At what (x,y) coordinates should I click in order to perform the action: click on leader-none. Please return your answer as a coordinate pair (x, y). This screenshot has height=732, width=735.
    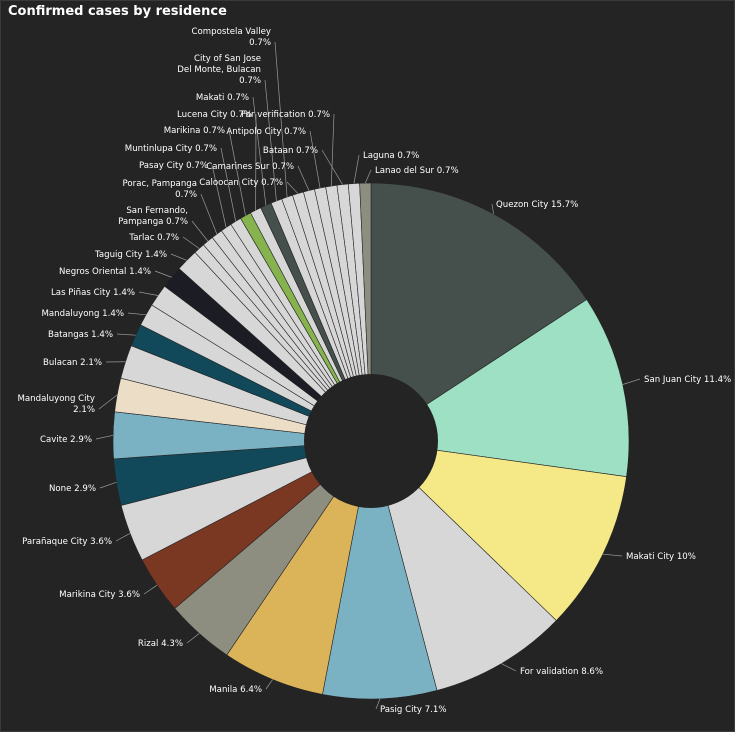
    Looking at the image, I should click on (108, 485).